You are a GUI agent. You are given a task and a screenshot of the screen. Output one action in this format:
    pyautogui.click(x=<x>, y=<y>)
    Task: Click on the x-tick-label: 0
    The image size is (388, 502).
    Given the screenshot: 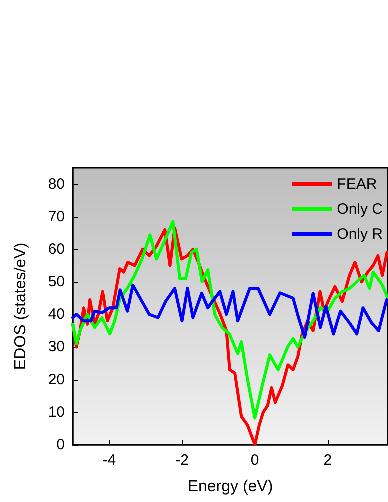 What is the action you would take?
    pyautogui.click(x=255, y=460)
    